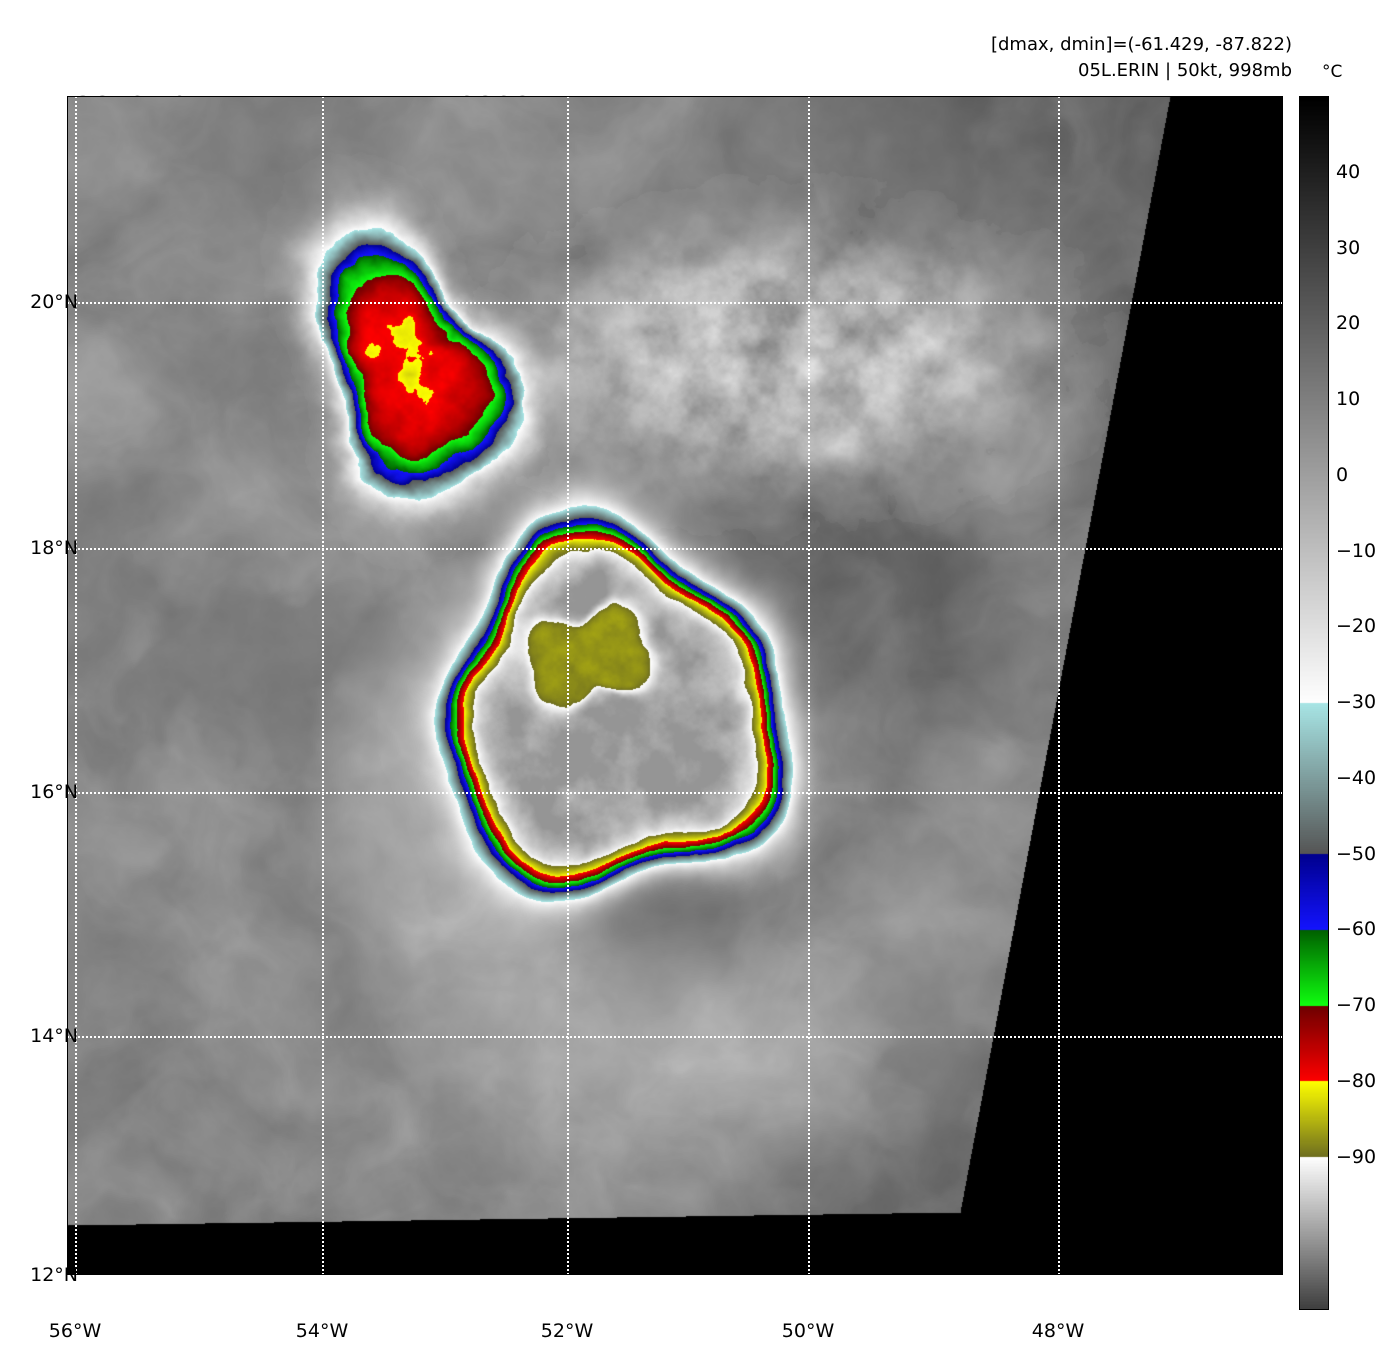 Image resolution: width=1390 pixels, height=1359 pixels. What do you see at coordinates (1185, 70) in the screenshot?
I see `storm-info-readout: 05L.ERIN | 50kt, 998mb` at bounding box center [1185, 70].